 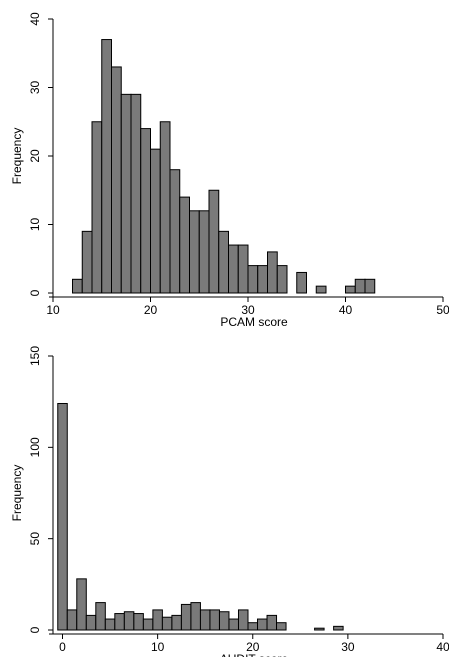 I want to click on y-tick-label: 40, so click(x=35, y=19).